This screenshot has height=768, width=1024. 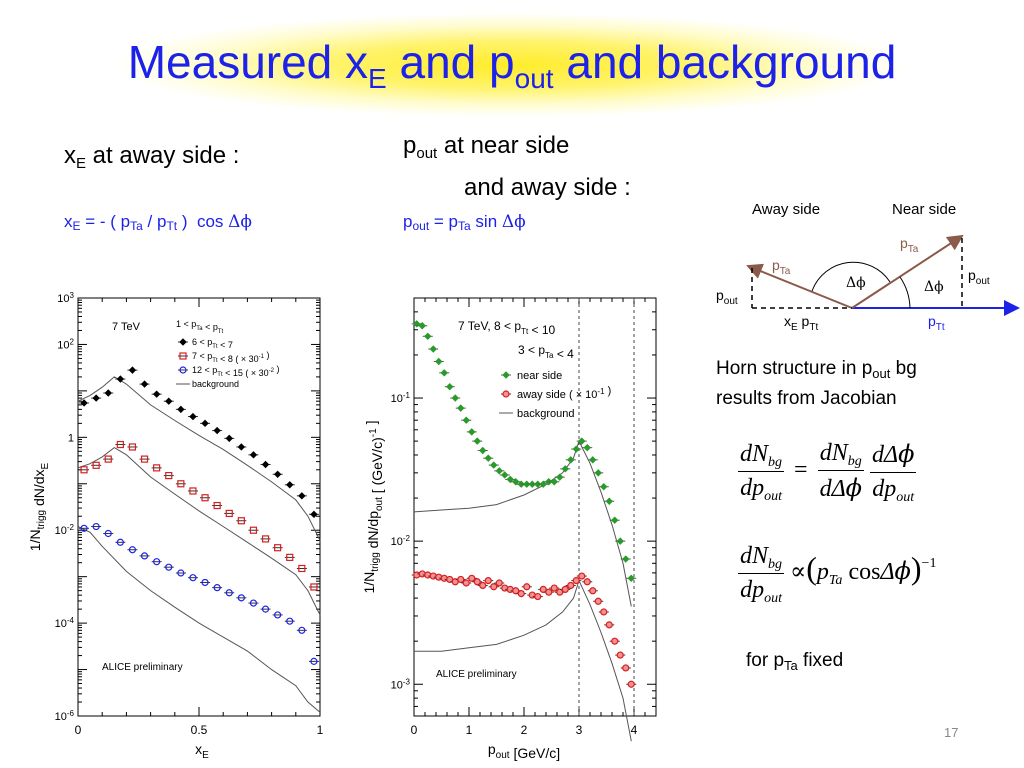 I want to click on y-tick-label: 10⁻³, so click(x=401, y=684).